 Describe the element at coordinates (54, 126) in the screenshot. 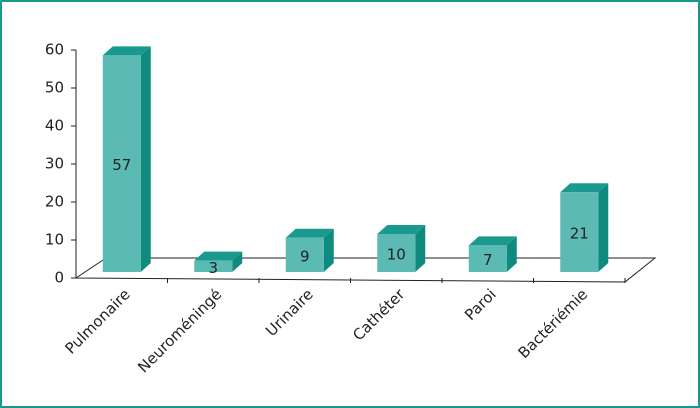

I see `y-tick-label: 40` at that location.